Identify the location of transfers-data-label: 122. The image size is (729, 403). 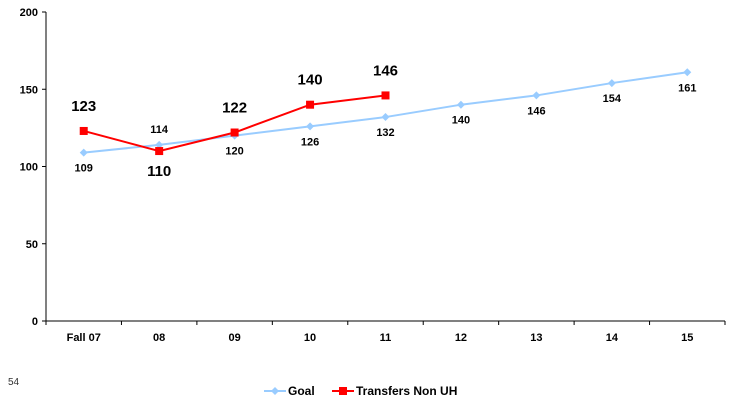
(234, 108).